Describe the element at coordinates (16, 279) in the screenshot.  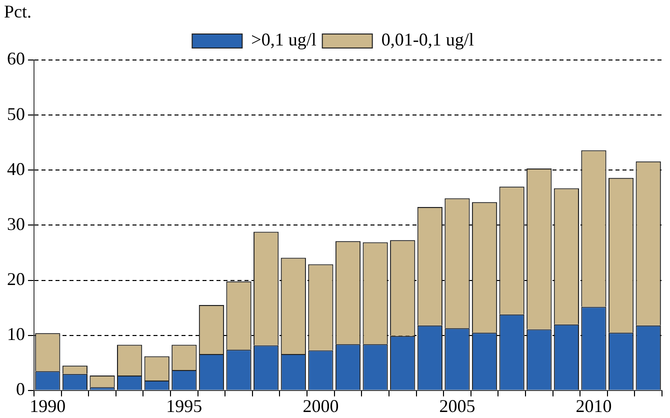
I see `y-tick-label: 20` at that location.